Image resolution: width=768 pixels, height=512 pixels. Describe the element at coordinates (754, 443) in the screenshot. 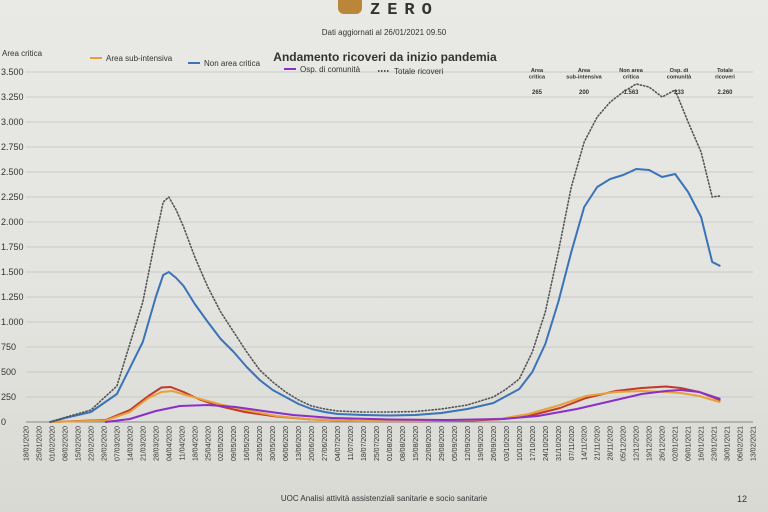

I see `x-tick-label: 13/02/2021` at that location.